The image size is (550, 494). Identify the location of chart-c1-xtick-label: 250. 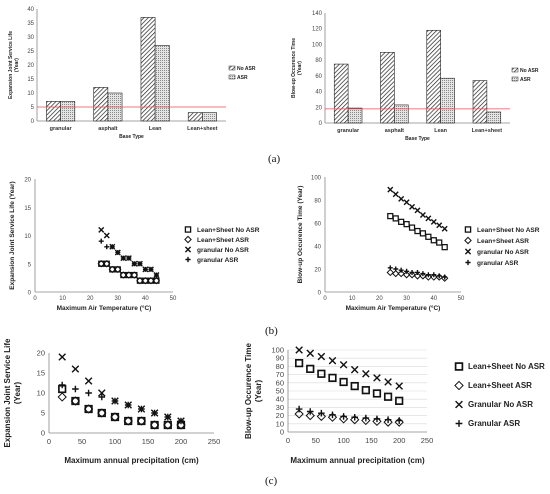
(214, 441).